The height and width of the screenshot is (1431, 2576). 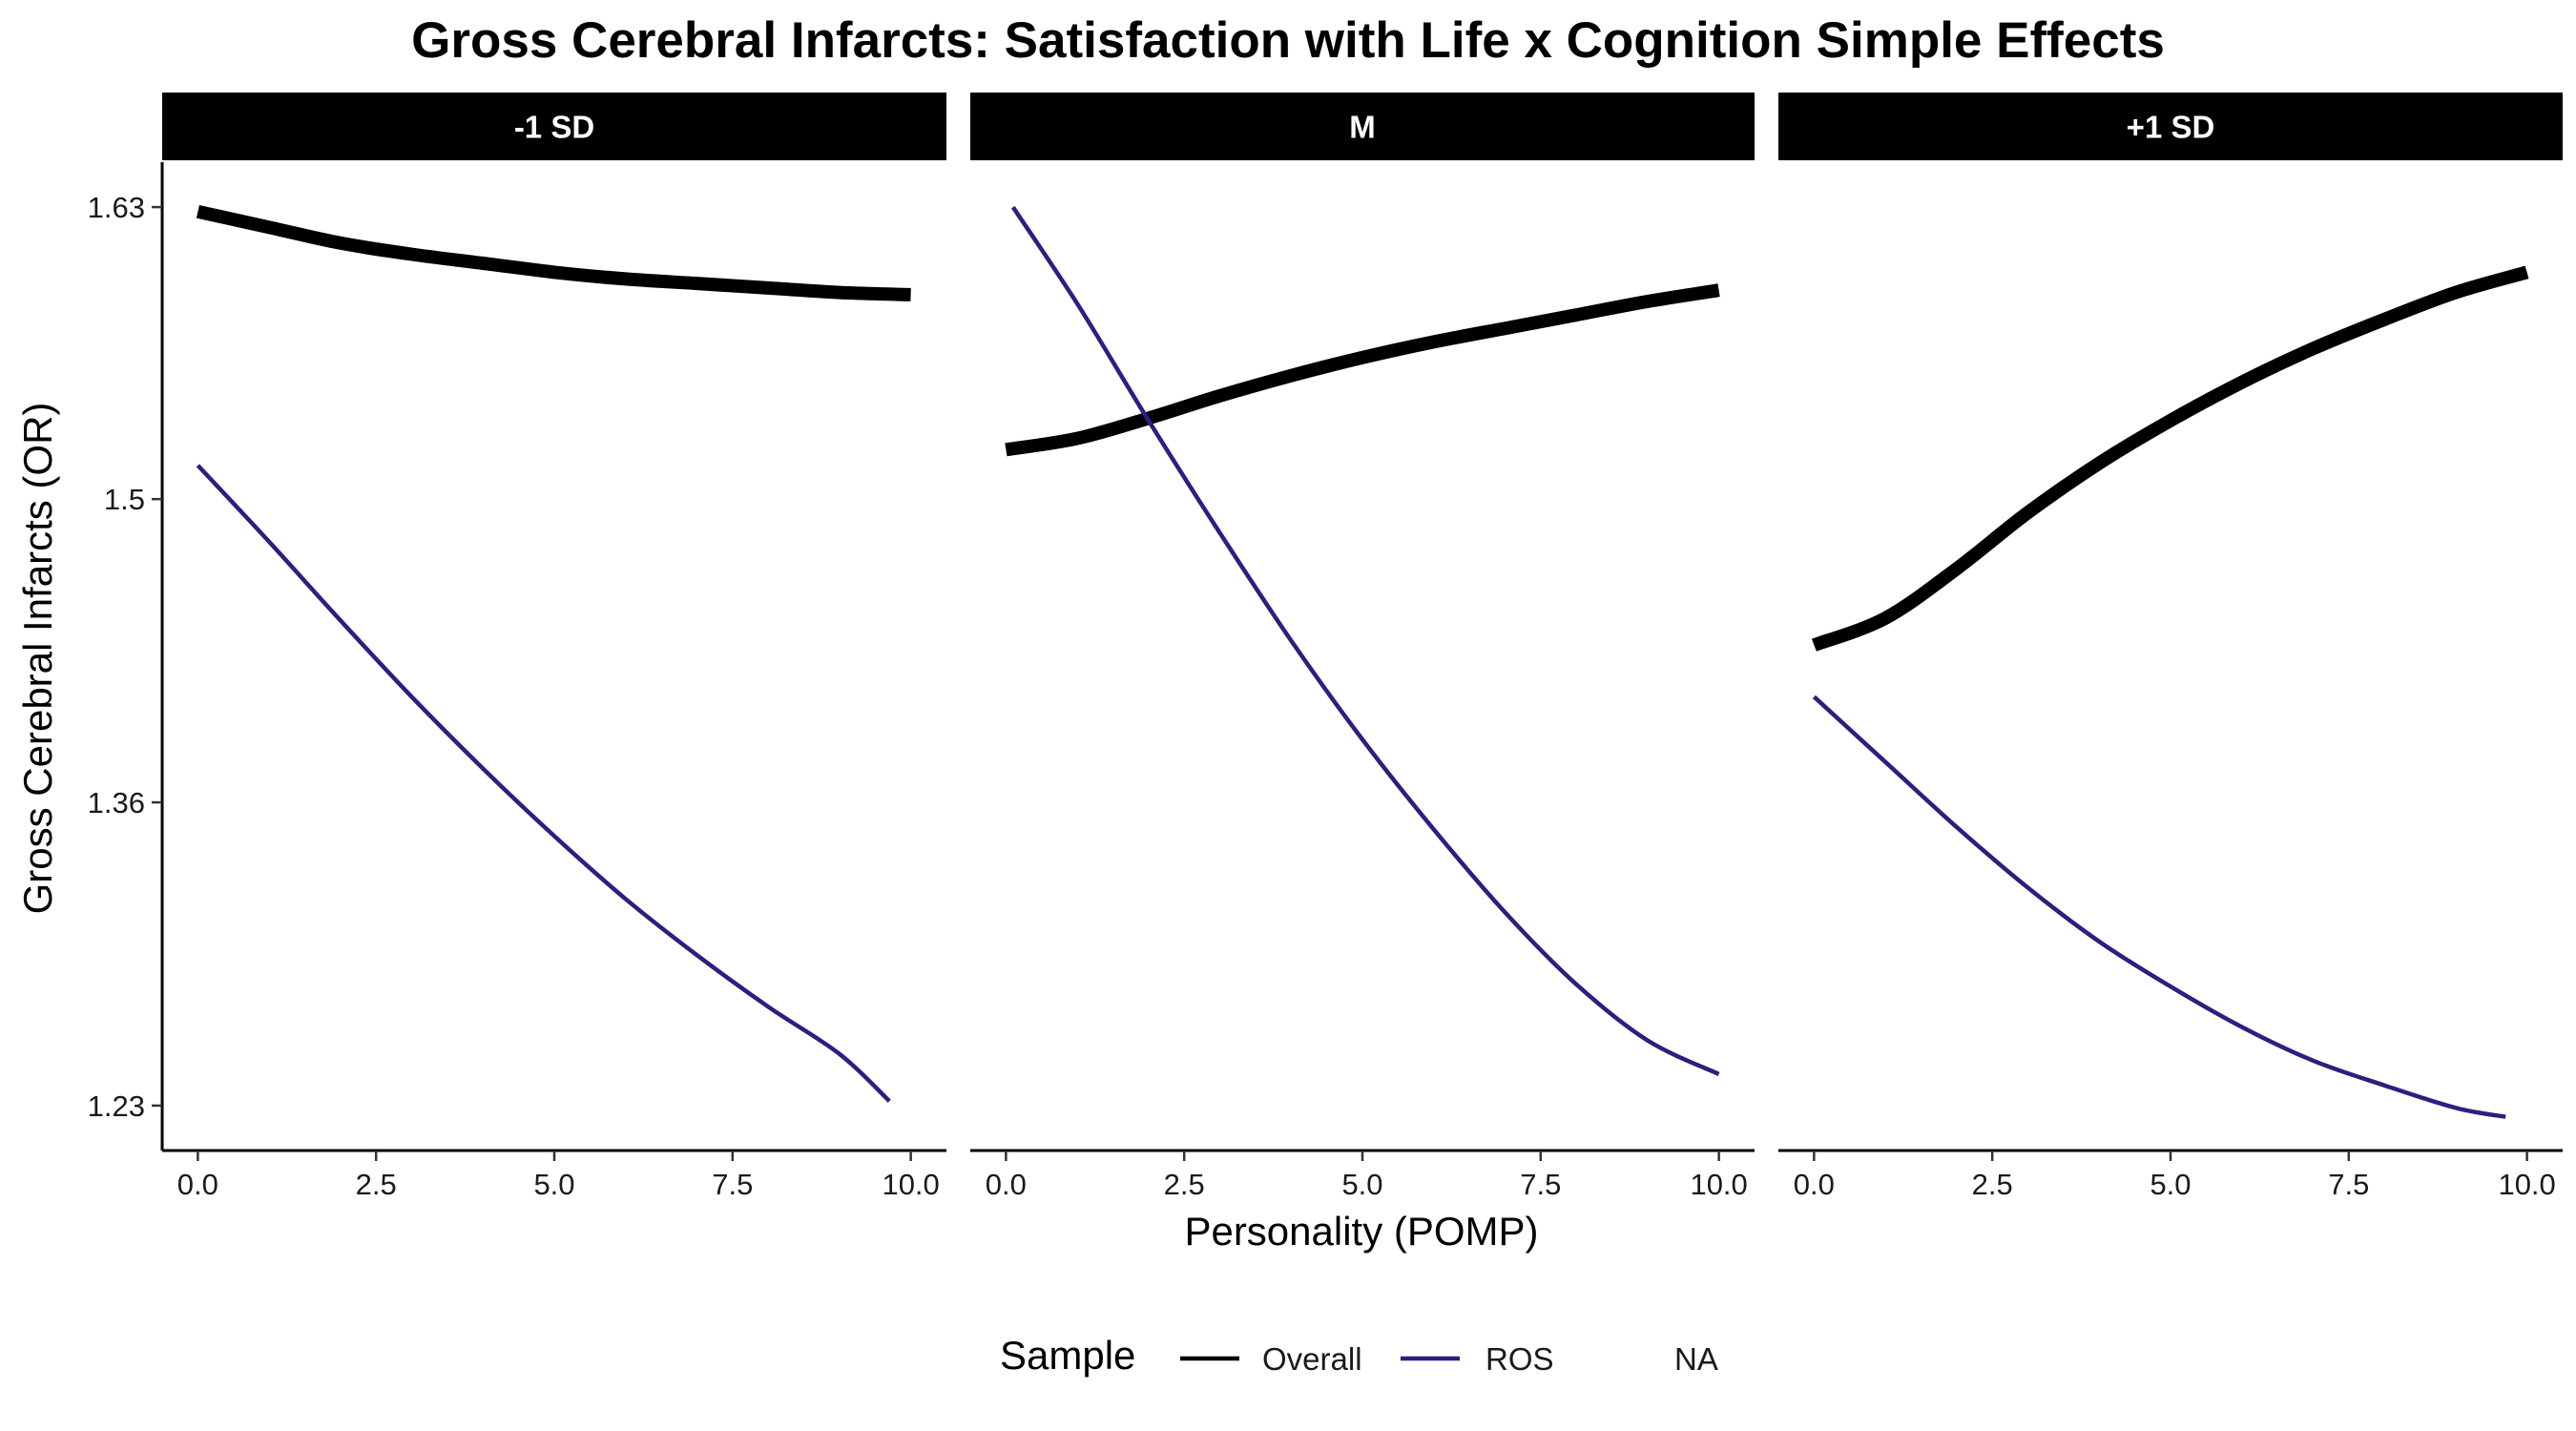 What do you see at coordinates (1696, 1359) in the screenshot?
I see `legend-label-na: NA` at bounding box center [1696, 1359].